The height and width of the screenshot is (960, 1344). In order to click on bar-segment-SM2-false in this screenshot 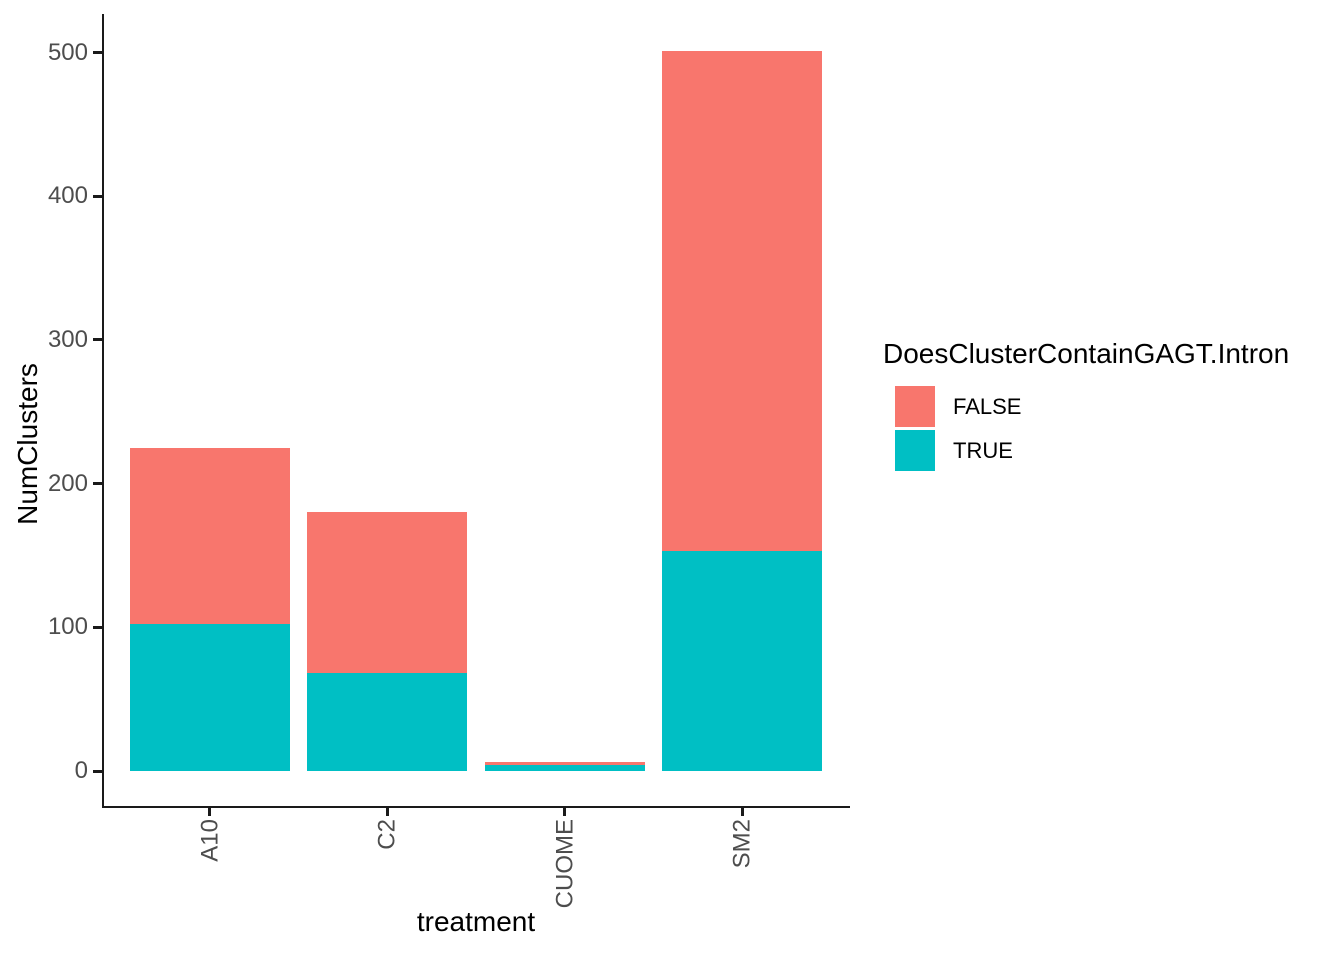, I will do `click(742, 301)`.